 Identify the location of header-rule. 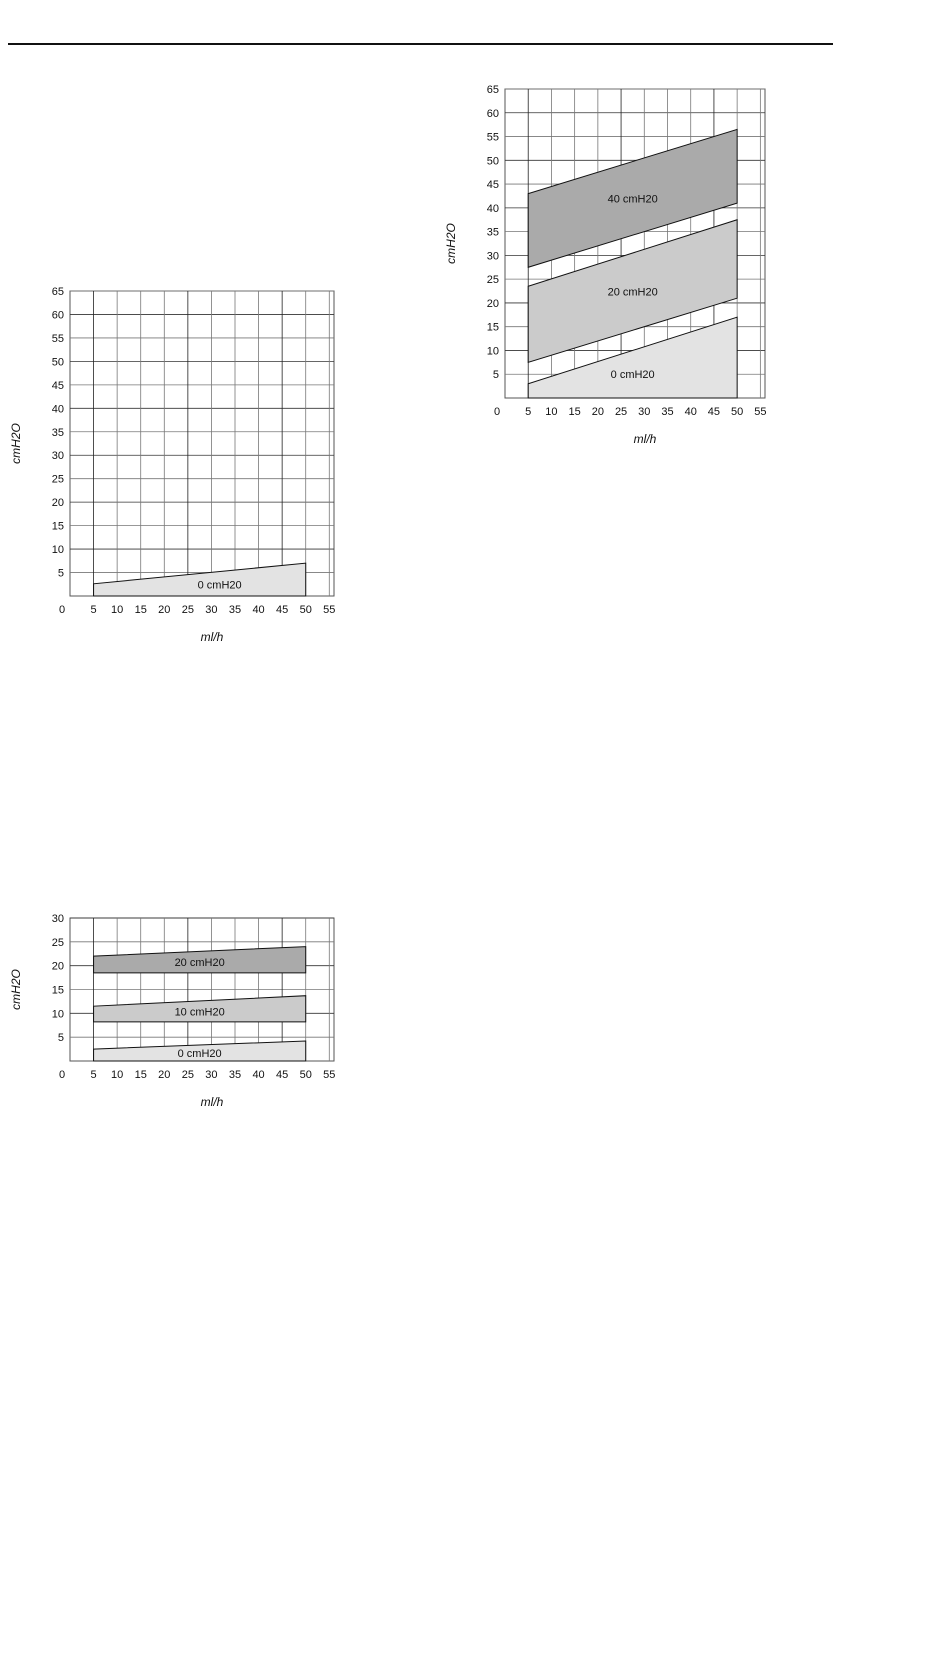
(420, 44).